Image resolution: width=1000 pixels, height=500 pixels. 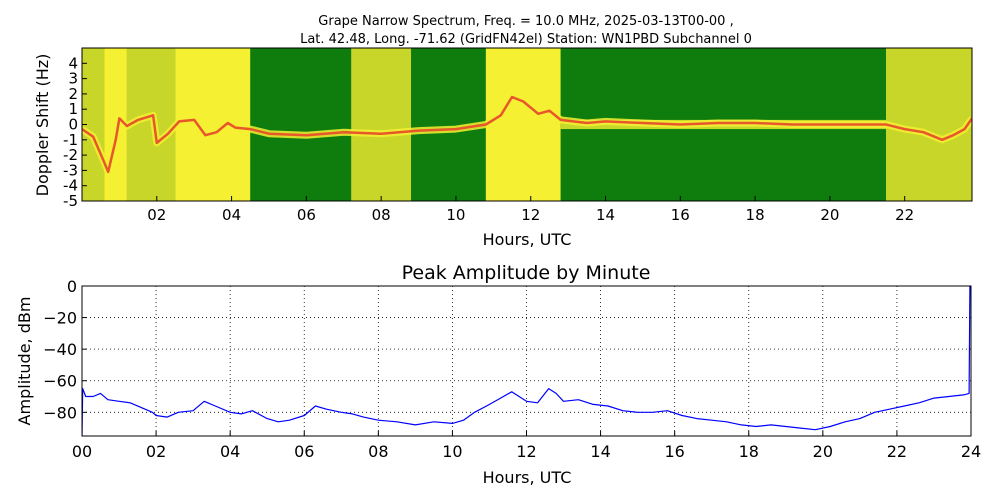 What do you see at coordinates (70, 140) in the screenshot?
I see `spectrogram-y-tick-label: -1` at bounding box center [70, 140].